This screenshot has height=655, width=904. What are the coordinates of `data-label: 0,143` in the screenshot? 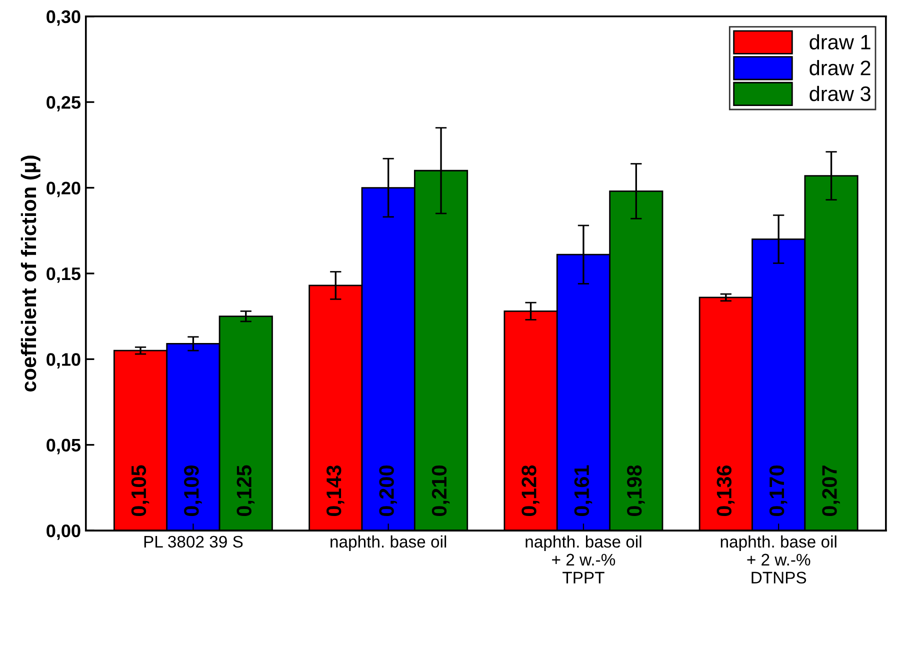 It's located at (335, 490).